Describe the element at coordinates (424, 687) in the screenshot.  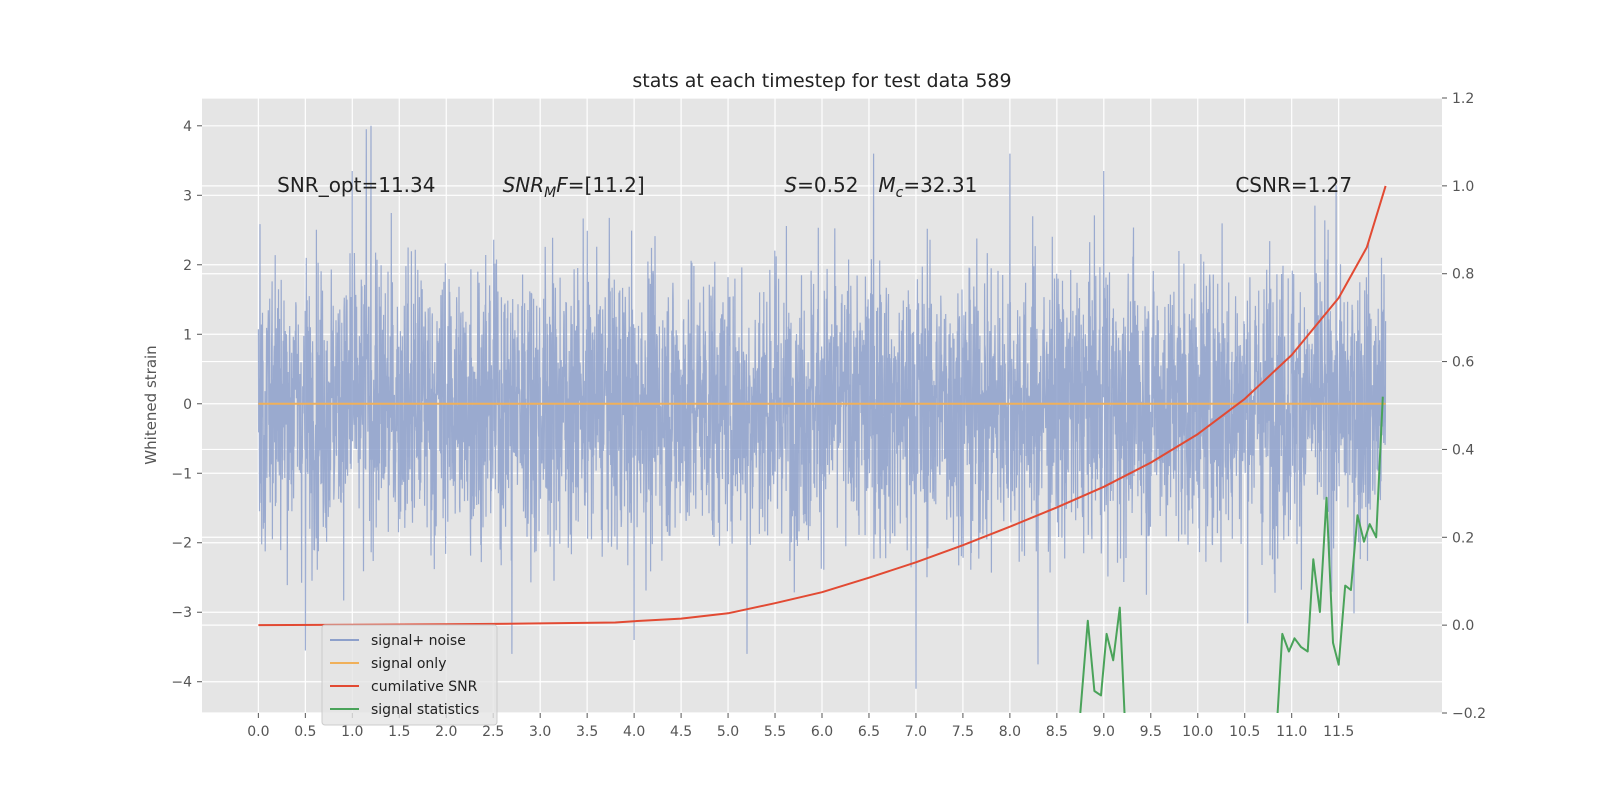
I see `legend-label: cumilative SNR` at that location.